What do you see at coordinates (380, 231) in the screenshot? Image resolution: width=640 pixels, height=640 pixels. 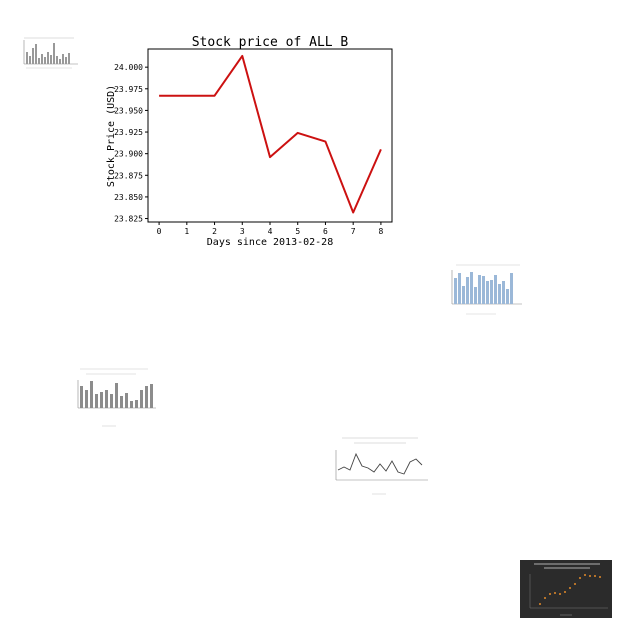 I see `x-tick-label: 8` at bounding box center [380, 231].